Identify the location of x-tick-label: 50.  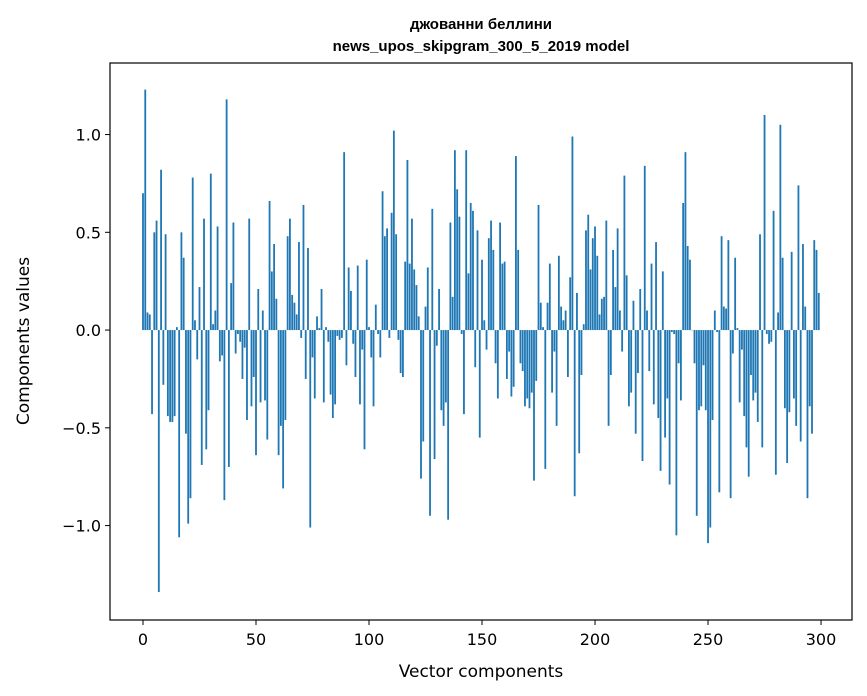
(256, 639).